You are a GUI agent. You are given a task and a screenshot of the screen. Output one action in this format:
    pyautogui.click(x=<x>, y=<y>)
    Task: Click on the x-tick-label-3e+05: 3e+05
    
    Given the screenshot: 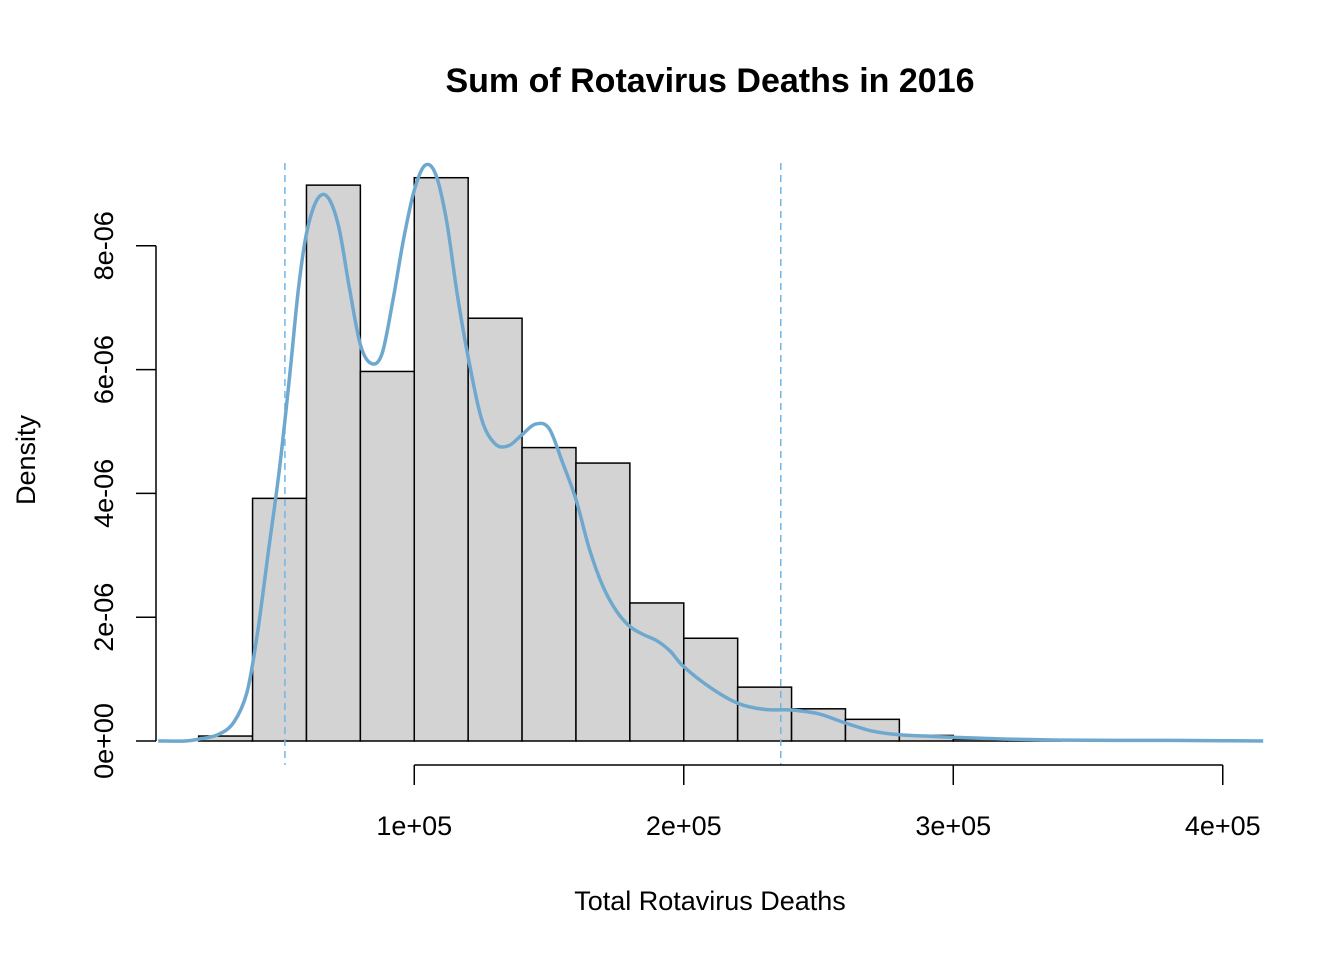 What is the action you would take?
    pyautogui.click(x=953, y=826)
    